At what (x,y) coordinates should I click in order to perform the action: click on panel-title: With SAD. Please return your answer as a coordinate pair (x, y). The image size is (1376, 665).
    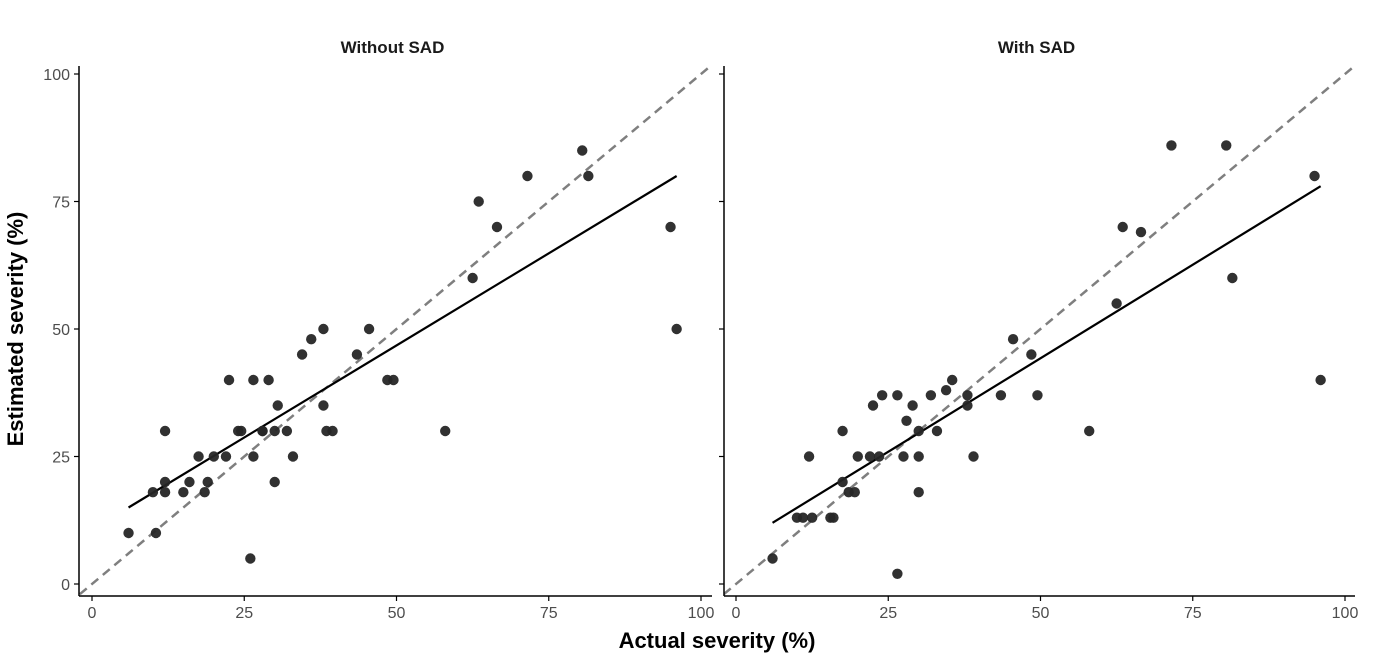
    Looking at the image, I should click on (1036, 47).